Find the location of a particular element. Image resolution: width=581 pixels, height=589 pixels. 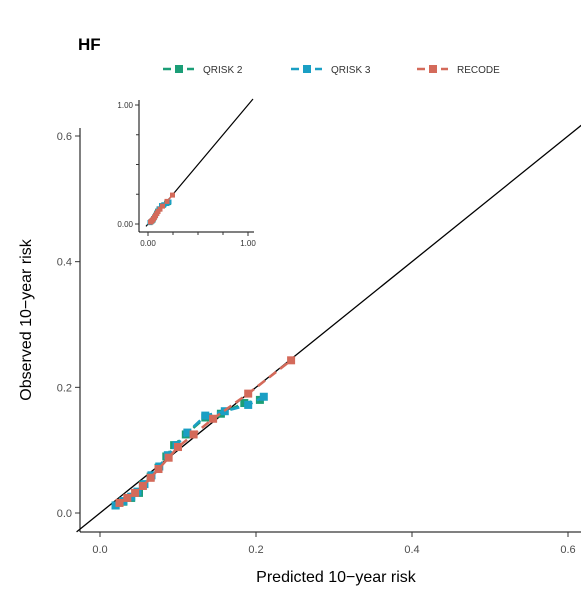

y-tick-label: 0.6 is located at coordinates (64, 137).